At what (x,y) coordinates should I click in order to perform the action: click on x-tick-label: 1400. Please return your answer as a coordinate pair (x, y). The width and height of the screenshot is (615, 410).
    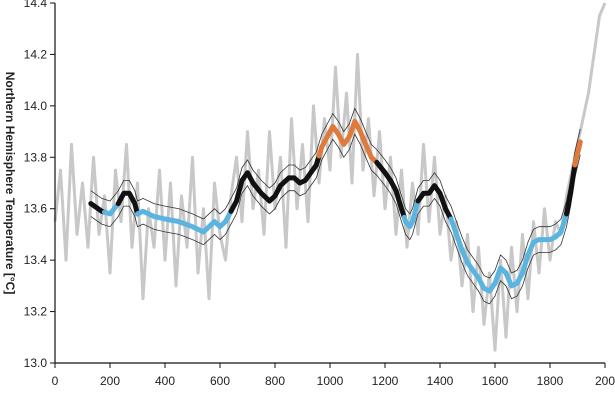
    Looking at the image, I should click on (440, 381).